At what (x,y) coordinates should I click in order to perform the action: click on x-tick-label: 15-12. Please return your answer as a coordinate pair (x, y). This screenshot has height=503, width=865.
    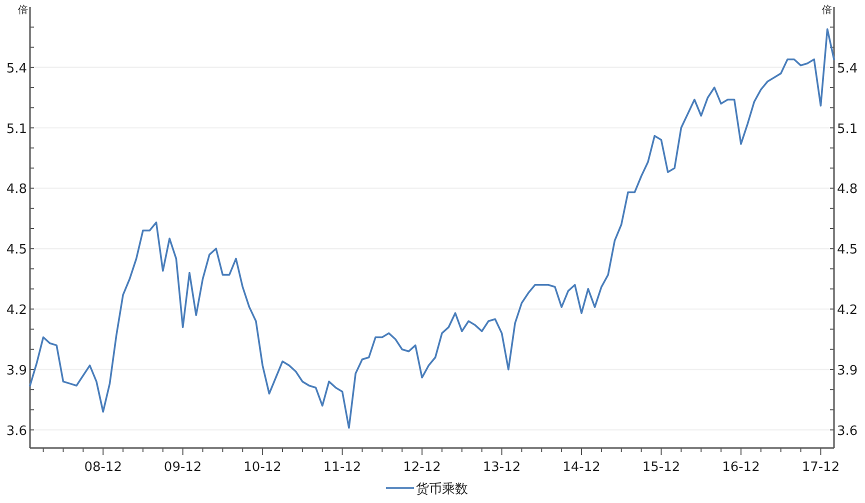
    Looking at the image, I should click on (661, 467).